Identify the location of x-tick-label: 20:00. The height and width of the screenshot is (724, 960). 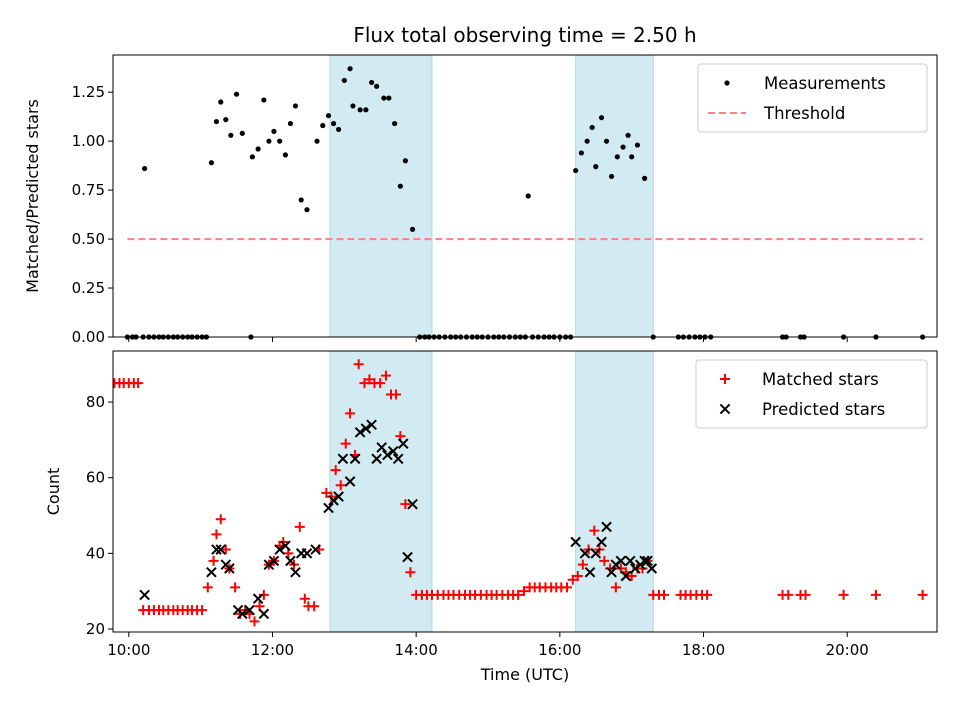
(847, 650).